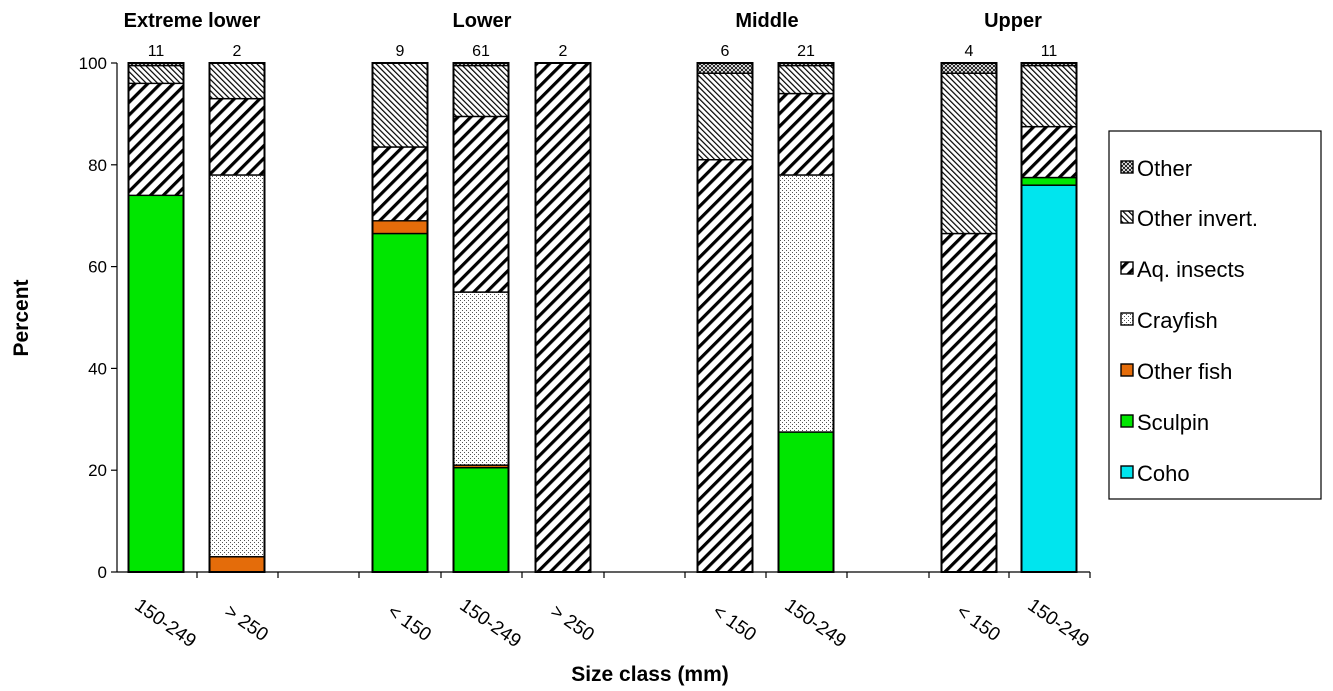 Image resolution: width=1333 pixels, height=691 pixels. I want to click on legend-label: Coho, so click(1163, 473).